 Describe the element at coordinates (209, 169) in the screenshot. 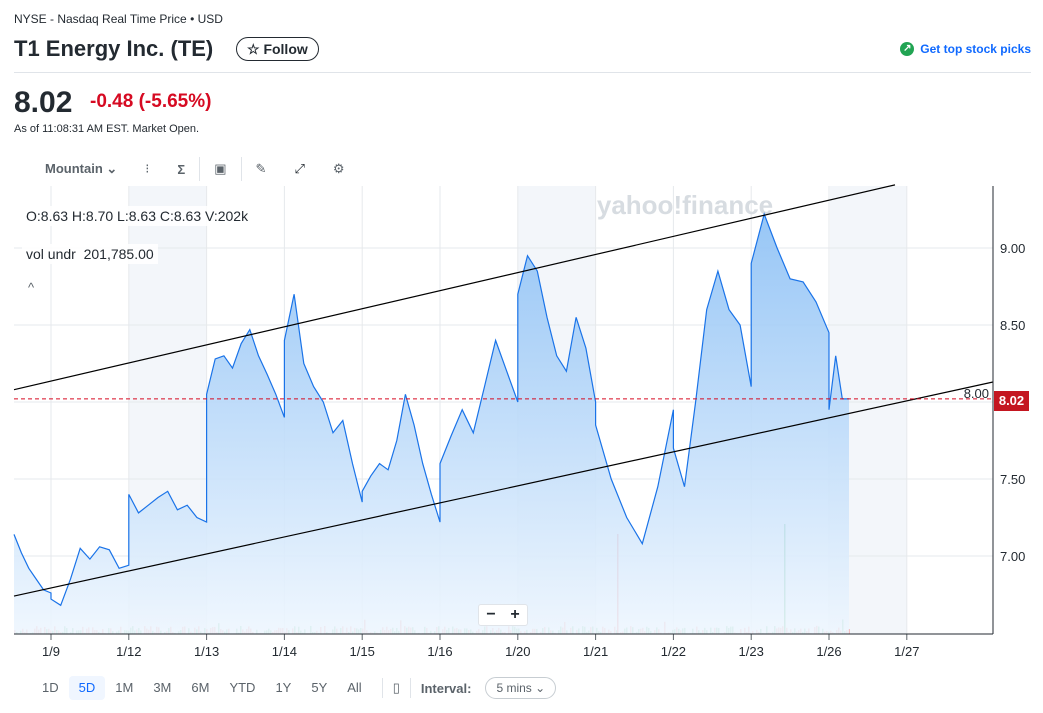

I see `chart-toolbar: Mountain ⌄ ⁝ Σ ▣ ✎ ⤢ ⚙` at that location.